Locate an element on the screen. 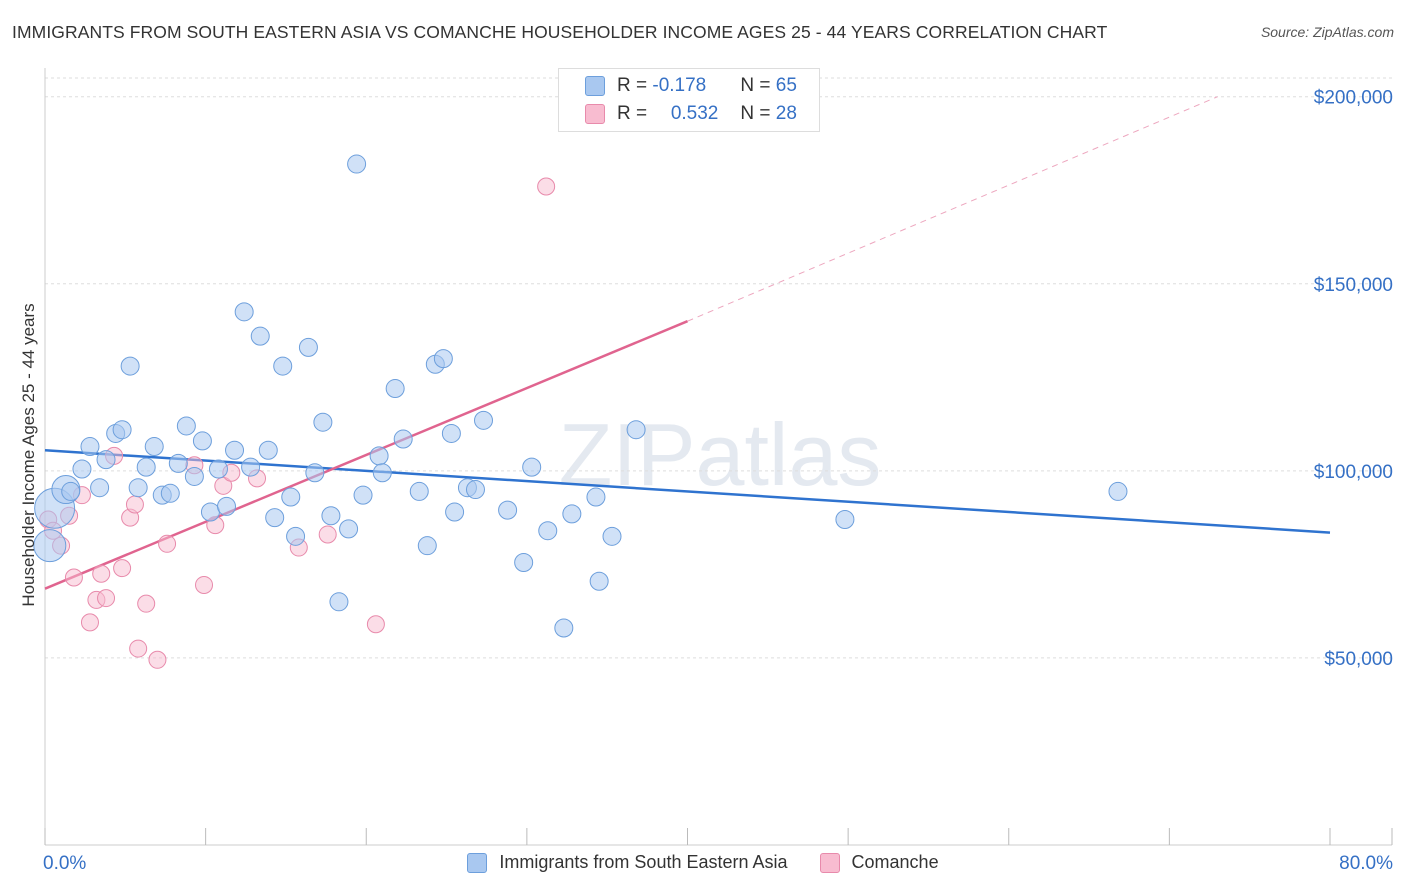 The height and width of the screenshot is (892, 1406). bottom-legend-swatch-sea is located at coordinates (477, 862).